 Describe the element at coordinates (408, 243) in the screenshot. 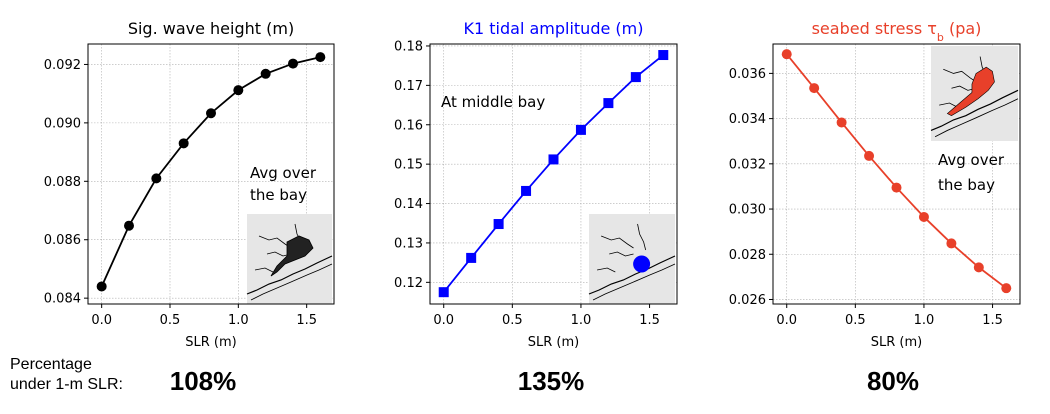

I see `y-tick-label: 0.13` at that location.